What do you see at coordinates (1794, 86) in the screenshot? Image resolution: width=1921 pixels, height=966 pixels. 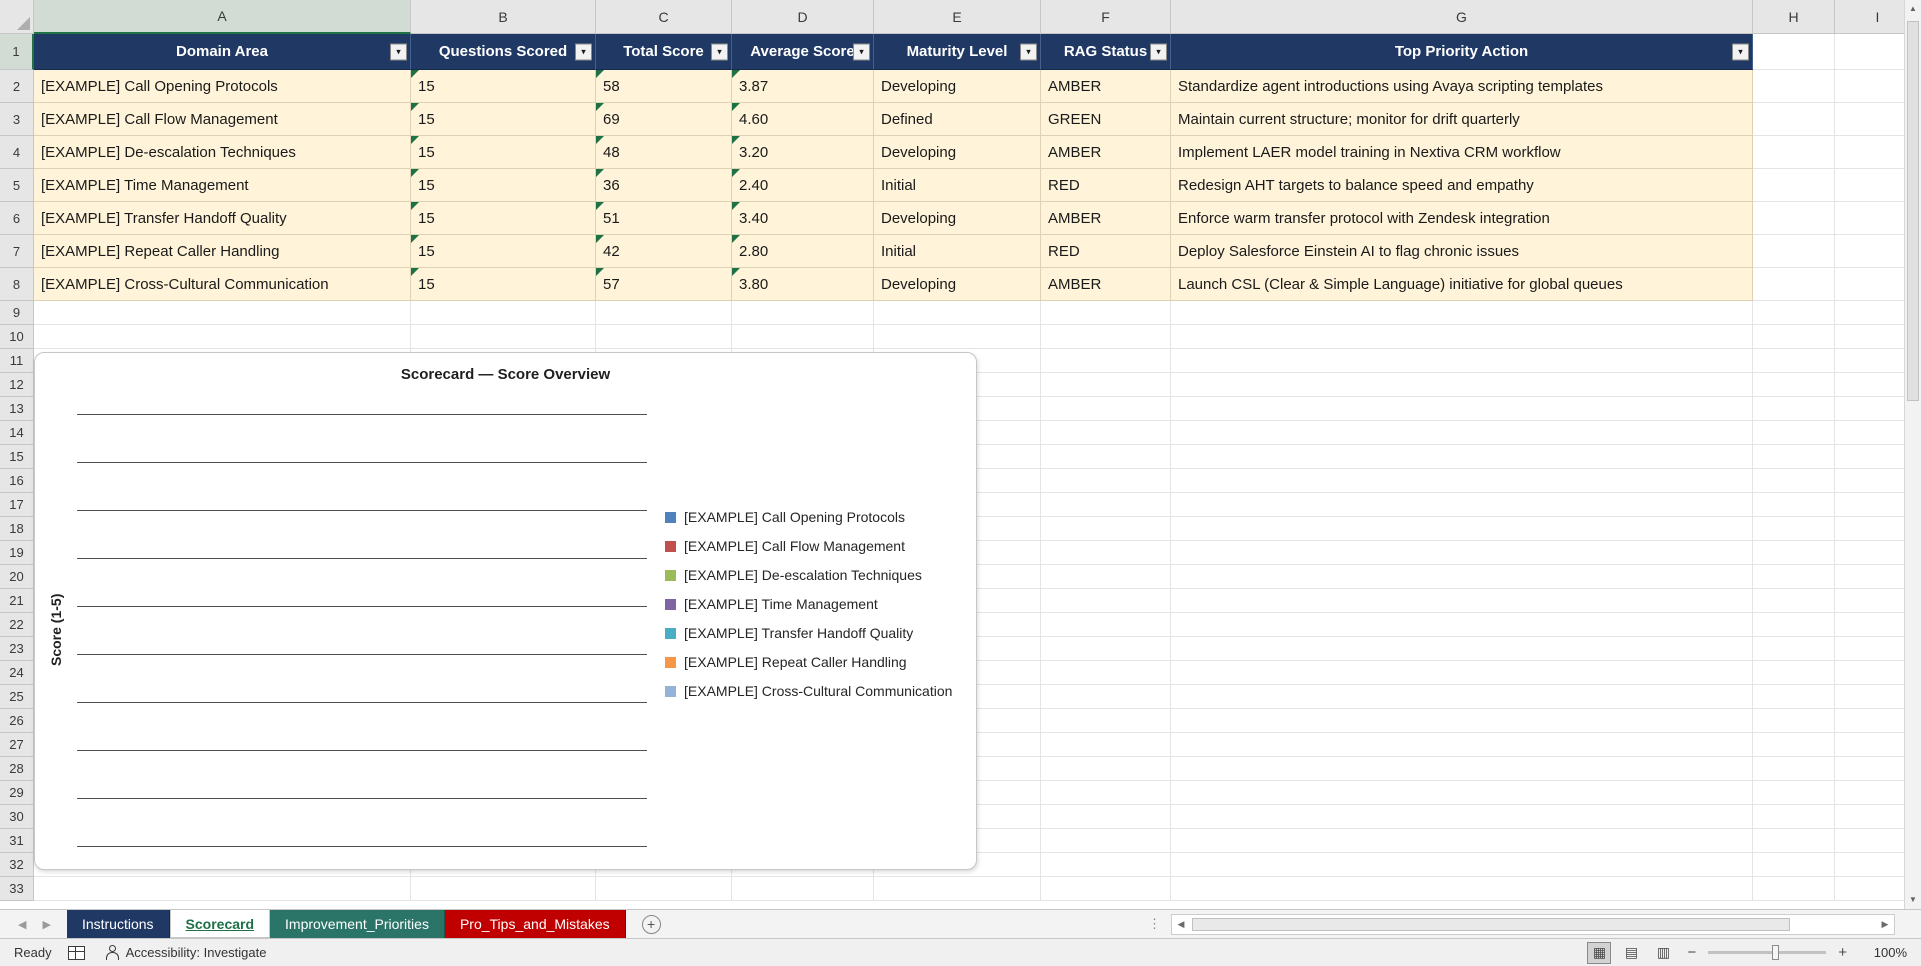 I see `cell-H2` at bounding box center [1794, 86].